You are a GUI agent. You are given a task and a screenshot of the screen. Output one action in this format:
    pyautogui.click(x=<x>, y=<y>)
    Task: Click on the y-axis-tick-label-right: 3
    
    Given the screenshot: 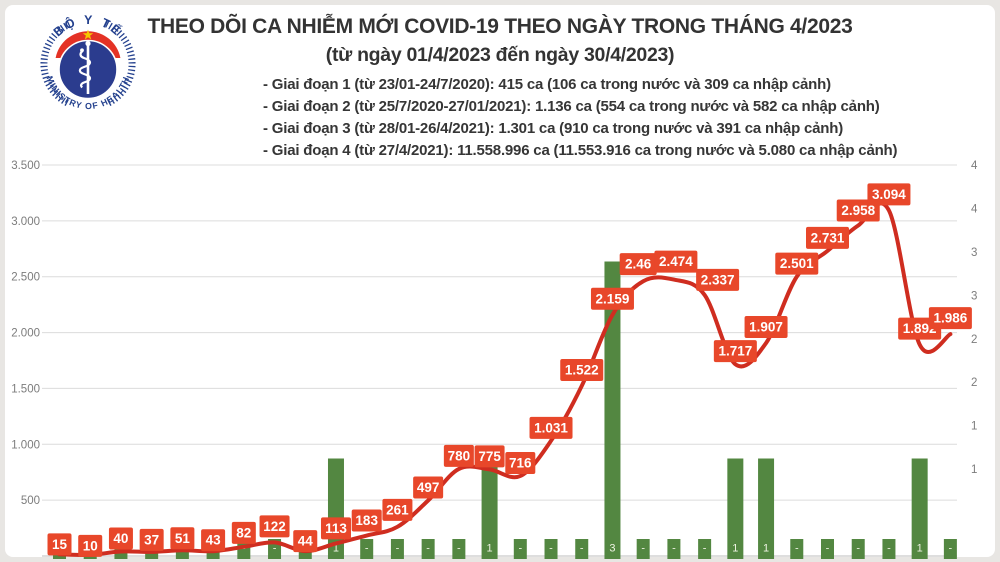 What is the action you would take?
    pyautogui.click(x=974, y=253)
    